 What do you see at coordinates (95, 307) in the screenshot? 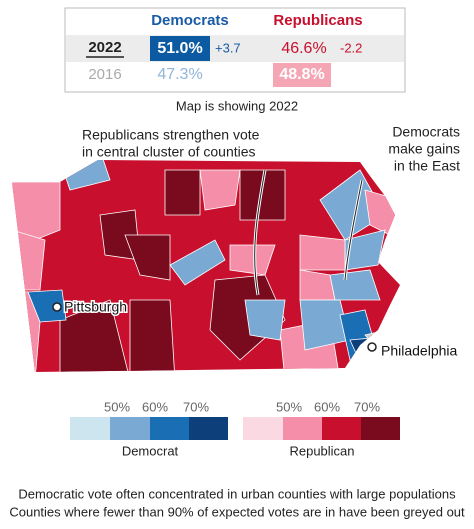
I see `city-label: Pittsburgh` at bounding box center [95, 307].